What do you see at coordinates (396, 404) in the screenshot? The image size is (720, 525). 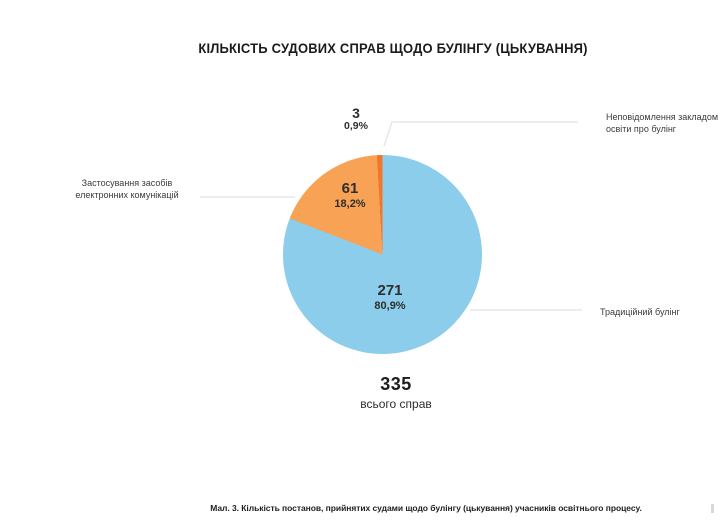 I see `total-label: всього справ` at bounding box center [396, 404].